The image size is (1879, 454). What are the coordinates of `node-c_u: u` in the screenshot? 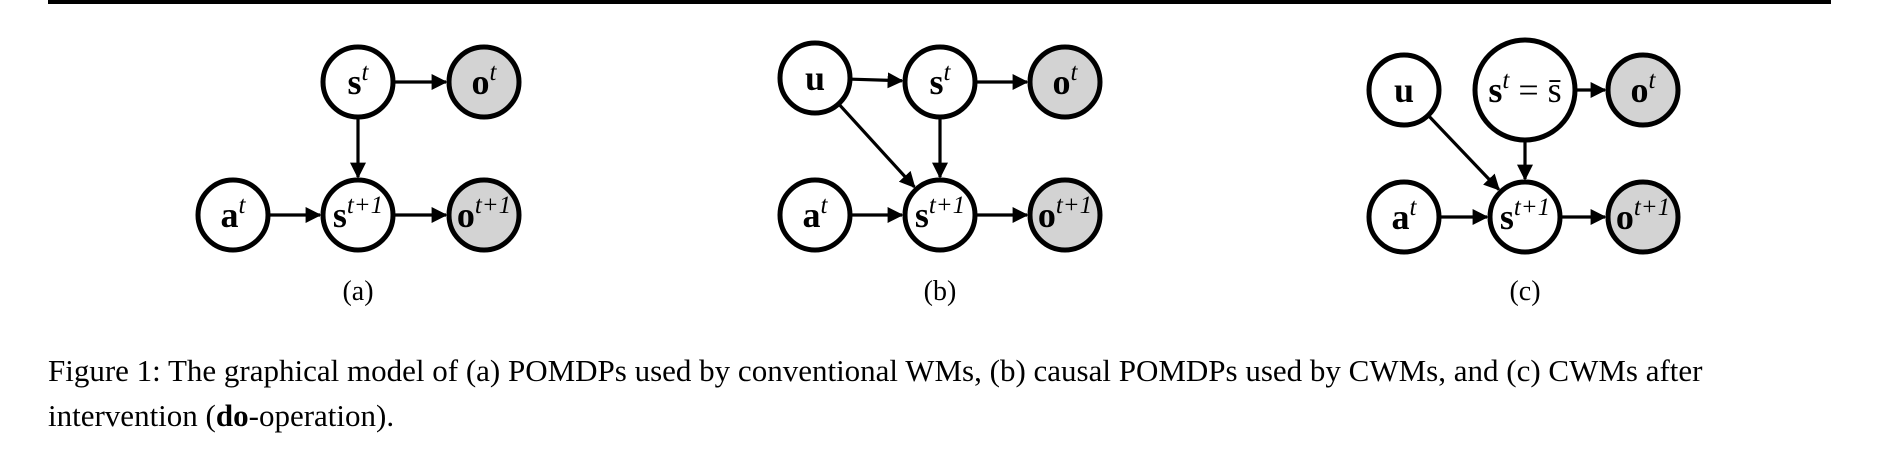 It's located at (1404, 90).